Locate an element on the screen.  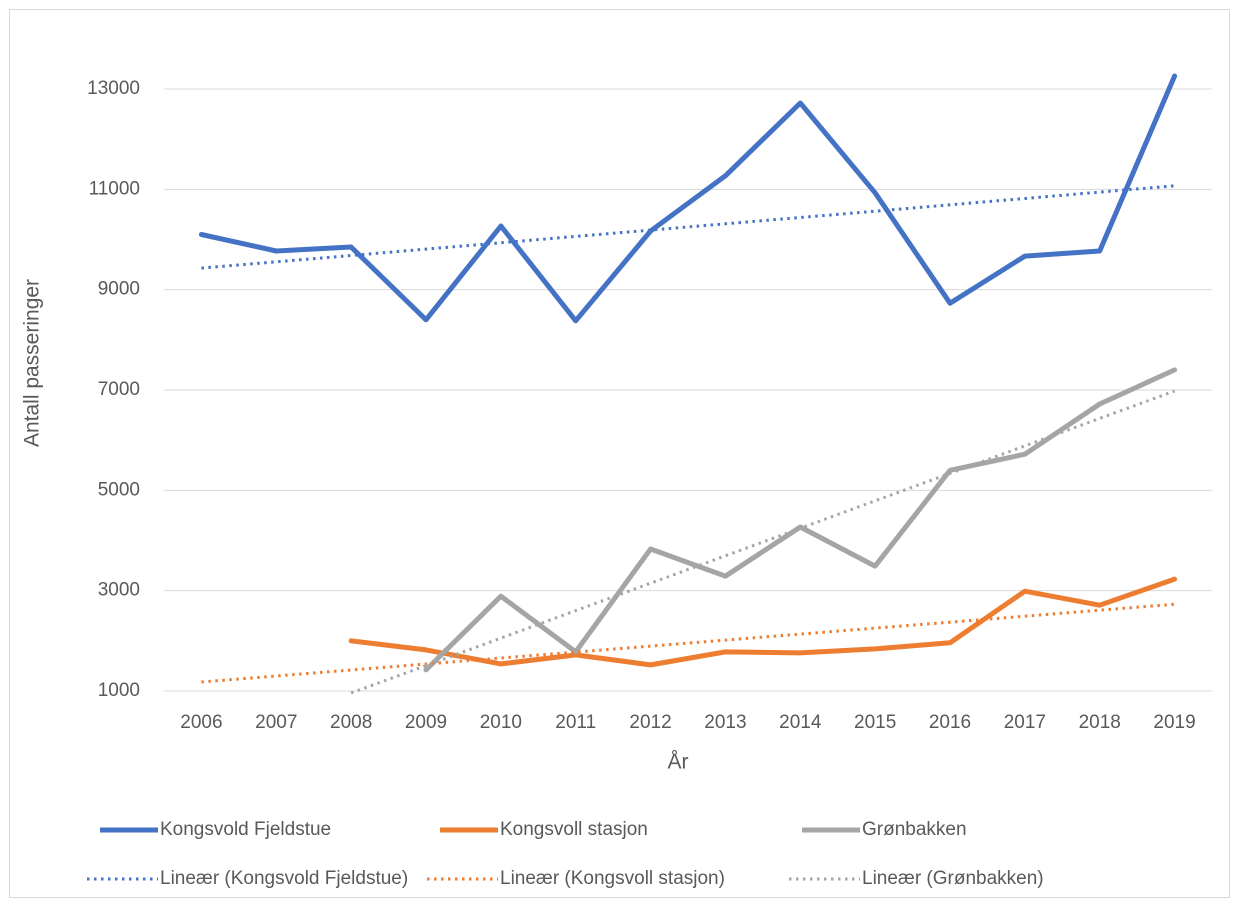
y-tick-label: 1000 is located at coordinates (119, 690).